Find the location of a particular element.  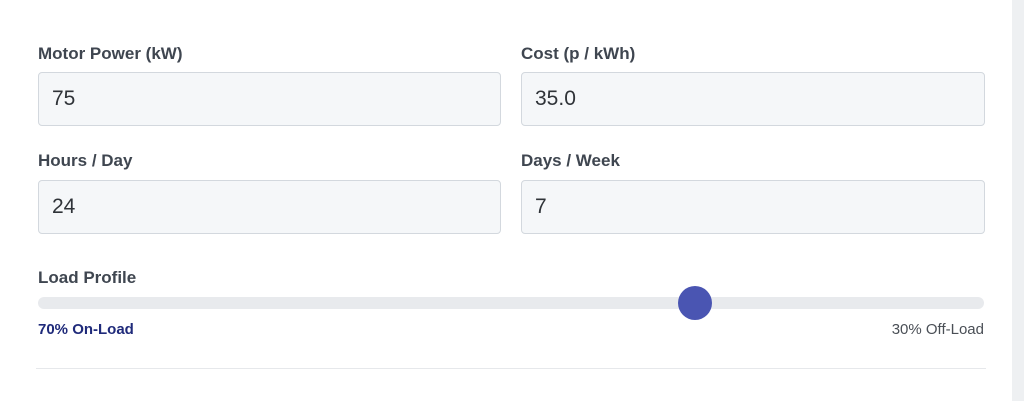

slider-max-label: 30% Off-Load is located at coordinates (937, 329).